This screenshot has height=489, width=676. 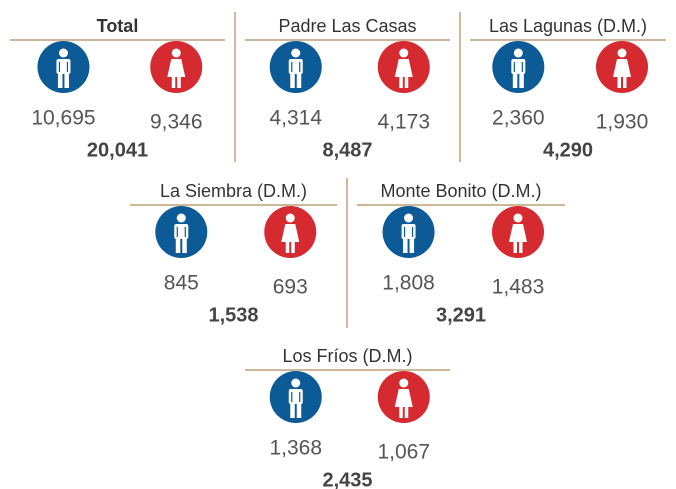 What do you see at coordinates (518, 118) in the screenshot?
I see `male-count: 2,360` at bounding box center [518, 118].